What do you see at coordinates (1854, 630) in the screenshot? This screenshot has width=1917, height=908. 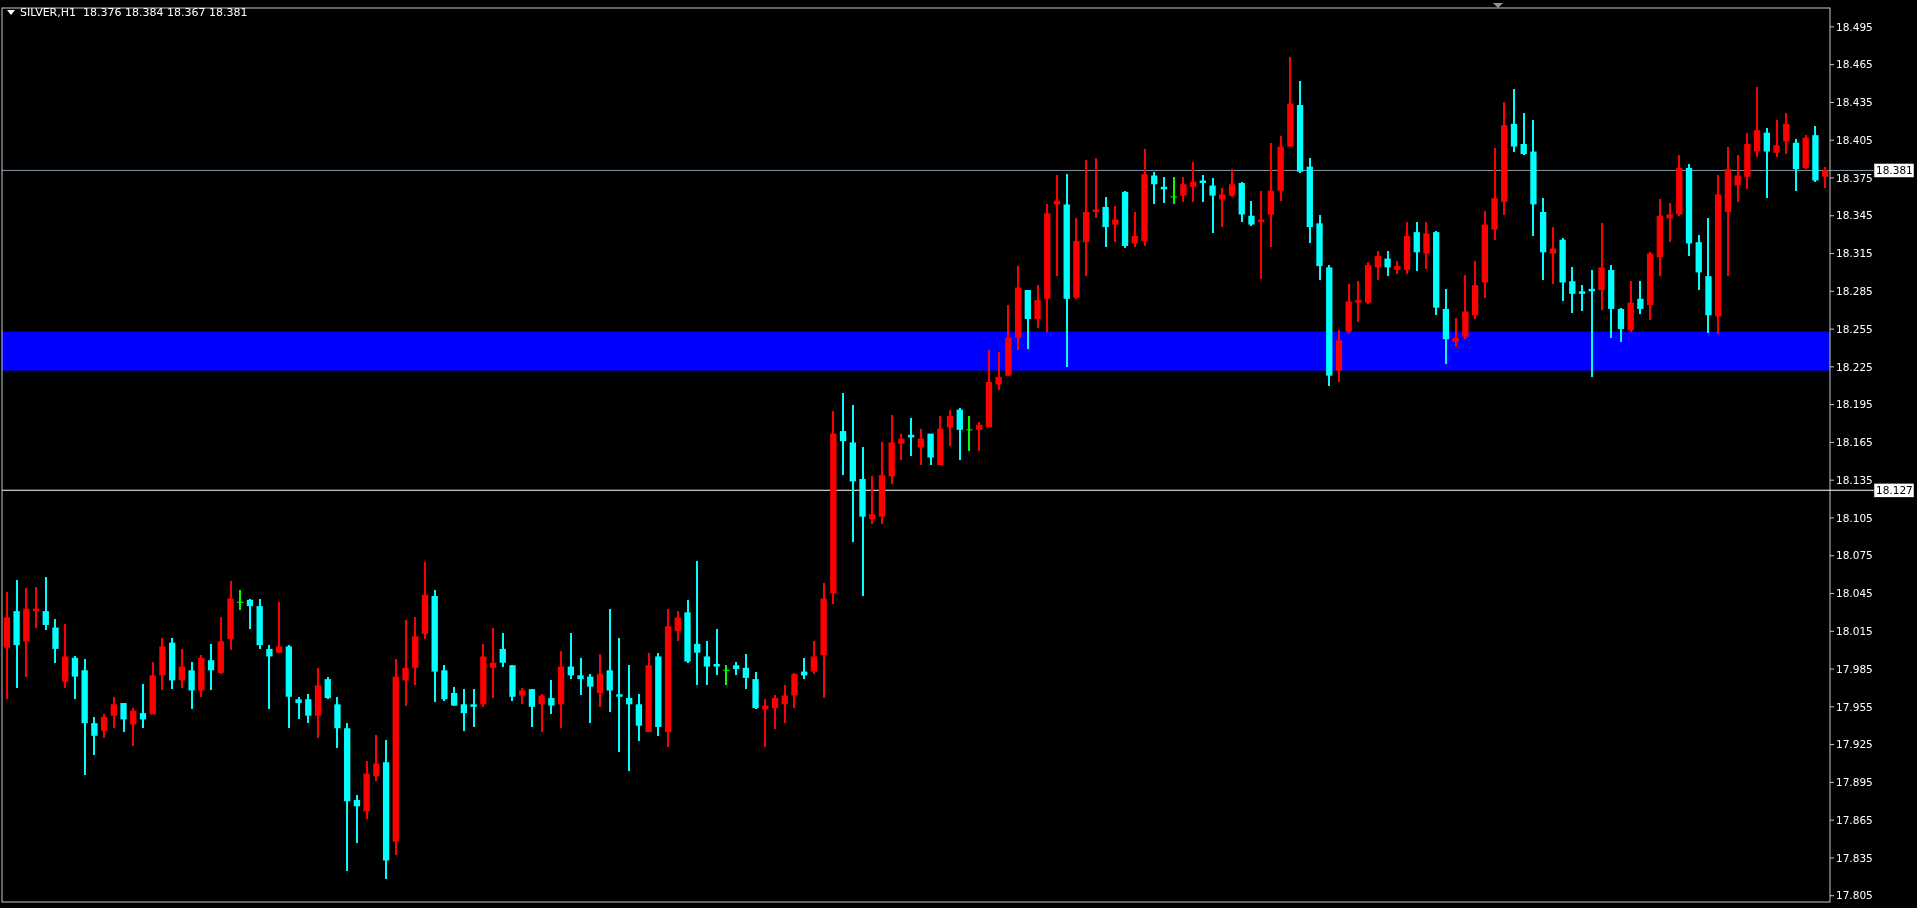 I see `y-tick-label: 18.015` at bounding box center [1854, 630].